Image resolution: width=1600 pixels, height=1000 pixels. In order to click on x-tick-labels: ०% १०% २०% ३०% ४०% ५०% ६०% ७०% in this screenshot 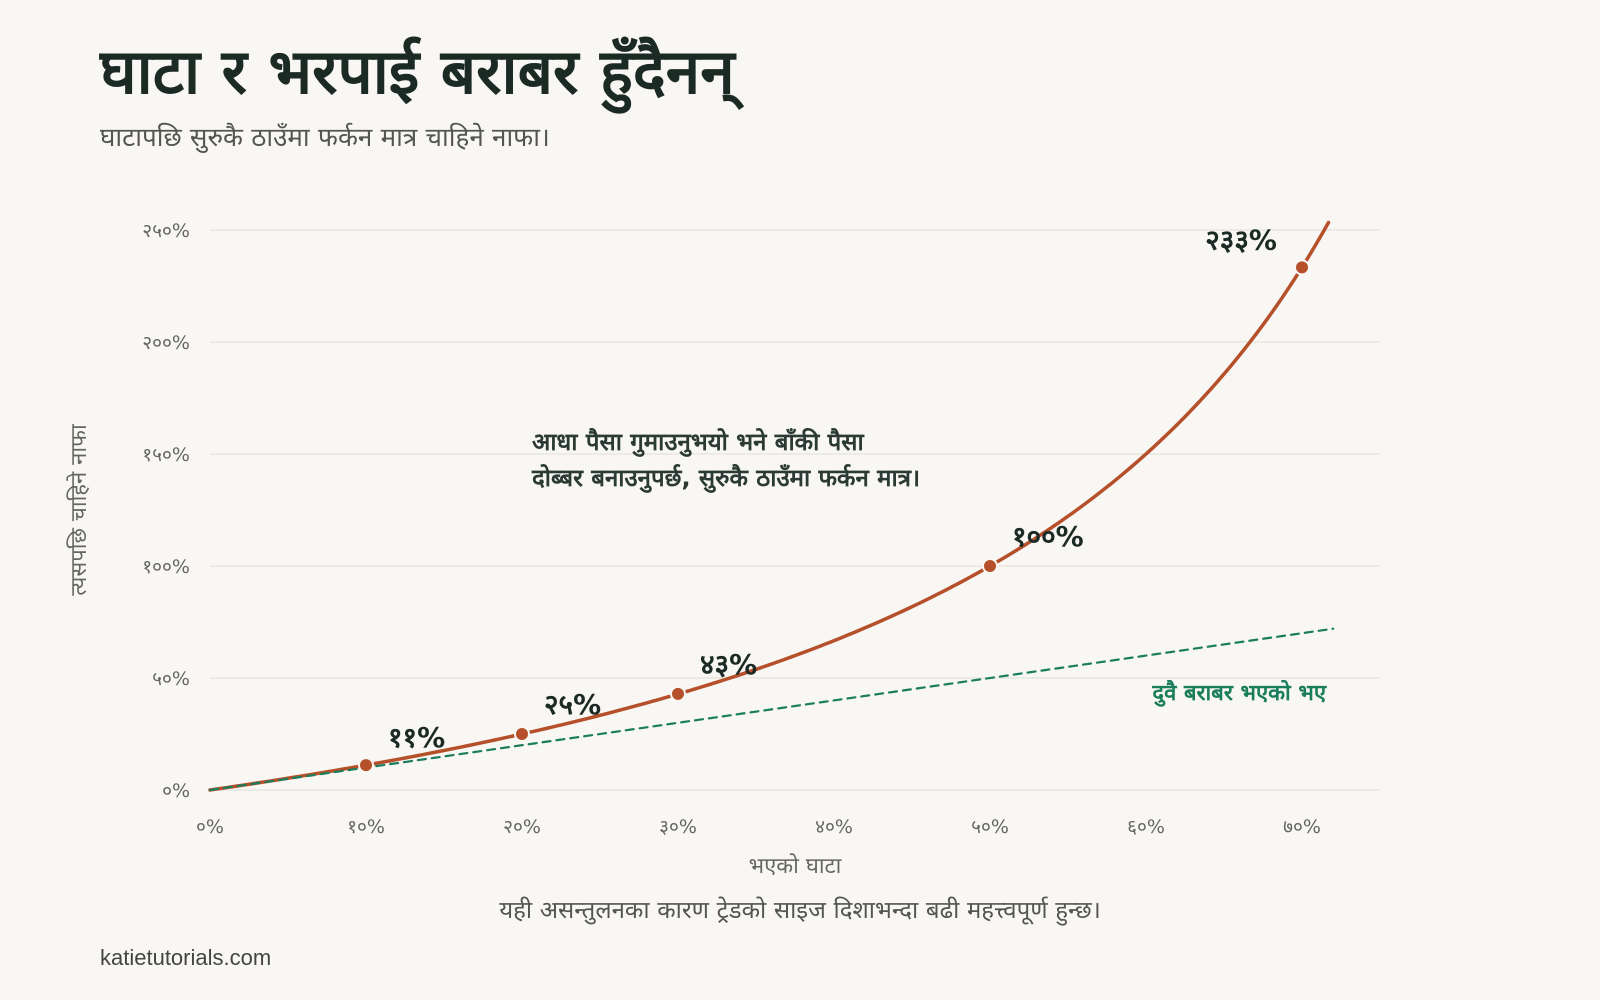, I will do `click(758, 827)`.